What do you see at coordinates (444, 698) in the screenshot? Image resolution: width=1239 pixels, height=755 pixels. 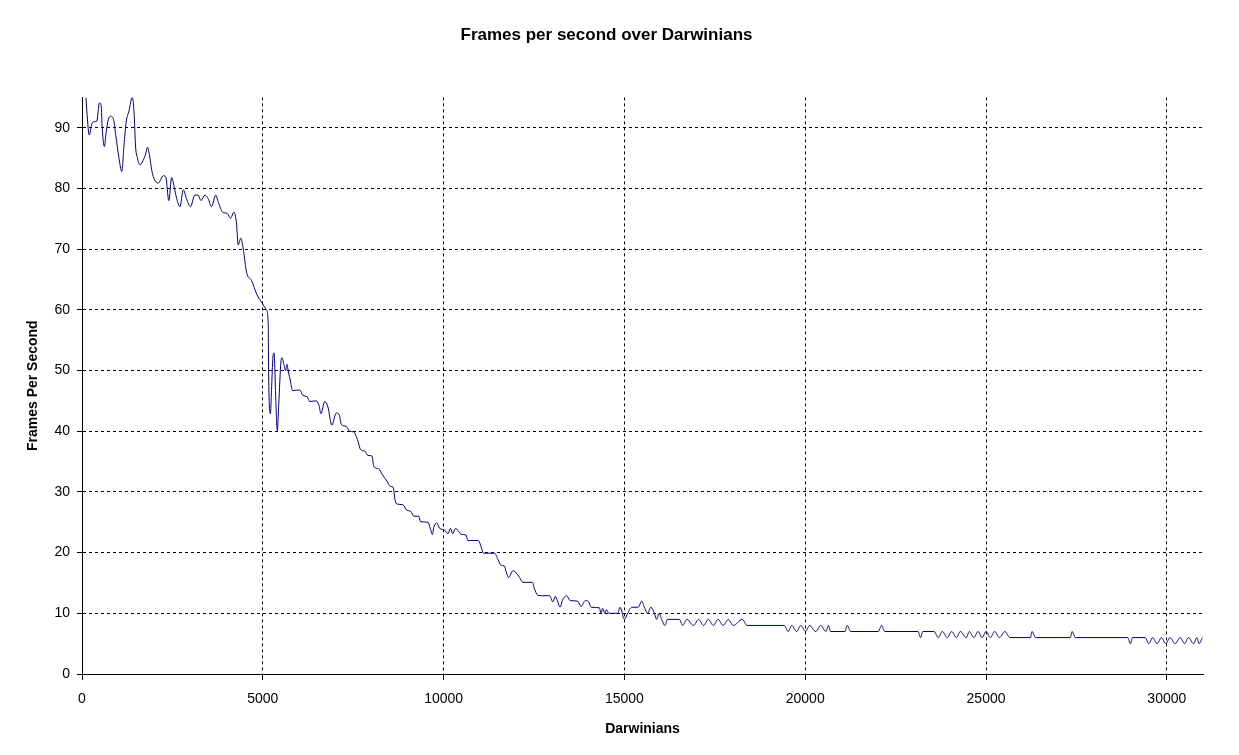 I see `x-tick-label: 10000` at bounding box center [444, 698].